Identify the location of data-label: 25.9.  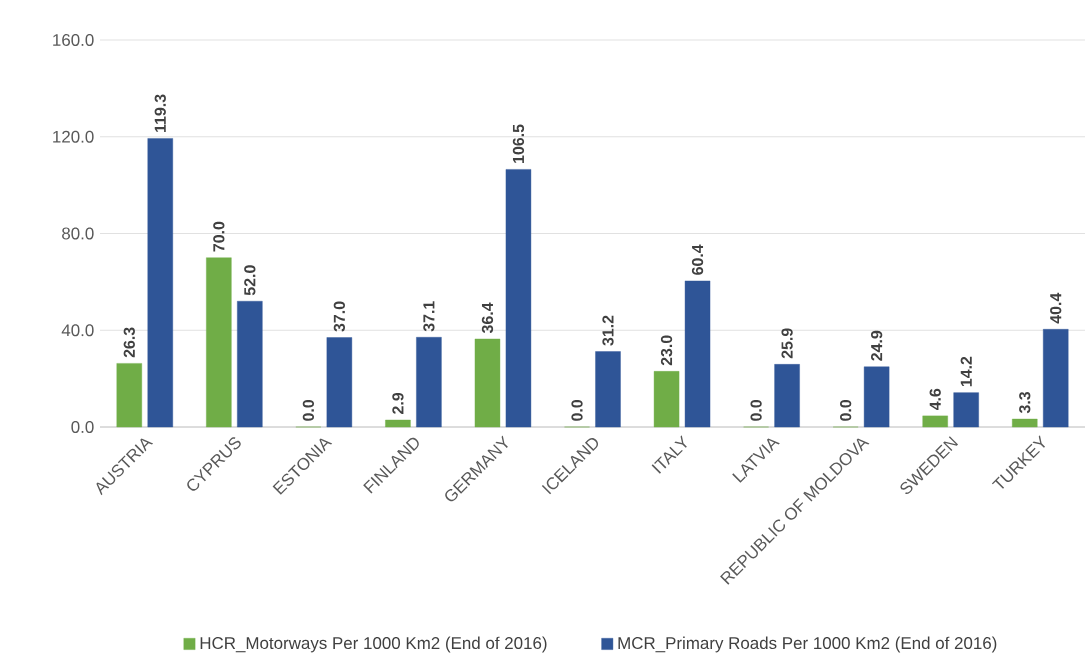
(787, 343).